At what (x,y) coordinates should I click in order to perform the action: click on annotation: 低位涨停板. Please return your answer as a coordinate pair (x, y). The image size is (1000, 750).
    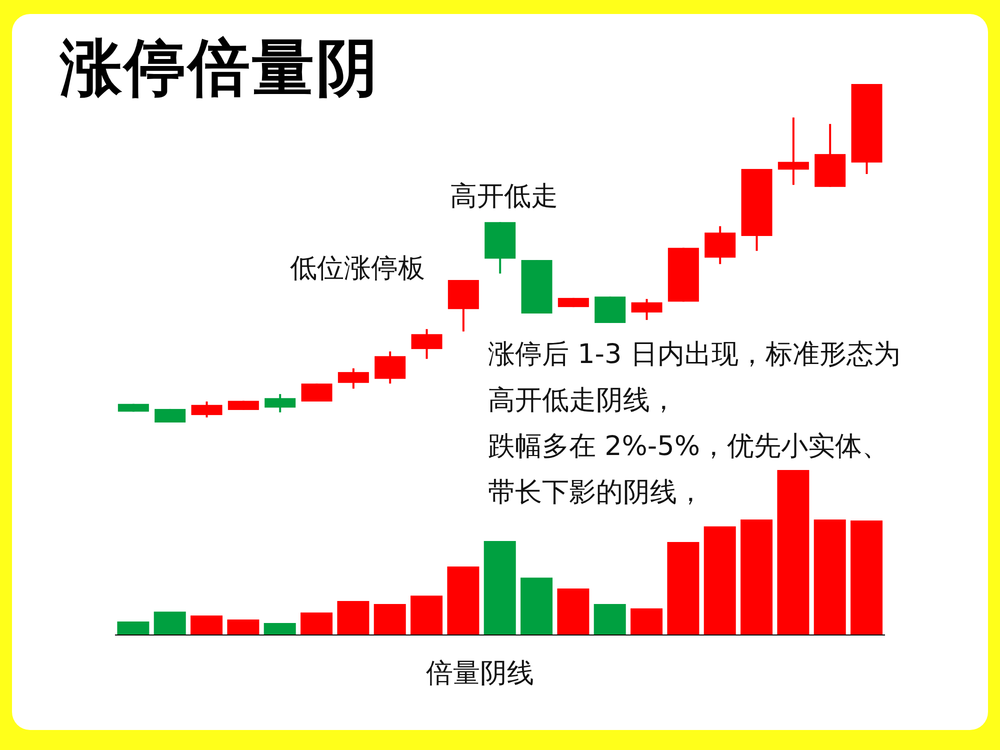
    Looking at the image, I should click on (357, 269).